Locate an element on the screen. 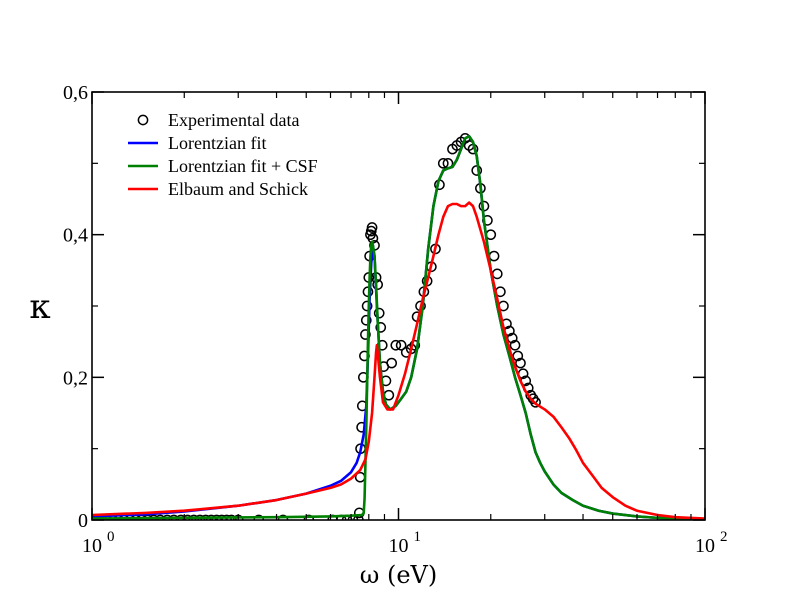 The width and height of the screenshot is (792, 612). y-tick-label: 0,2 is located at coordinates (75, 378).